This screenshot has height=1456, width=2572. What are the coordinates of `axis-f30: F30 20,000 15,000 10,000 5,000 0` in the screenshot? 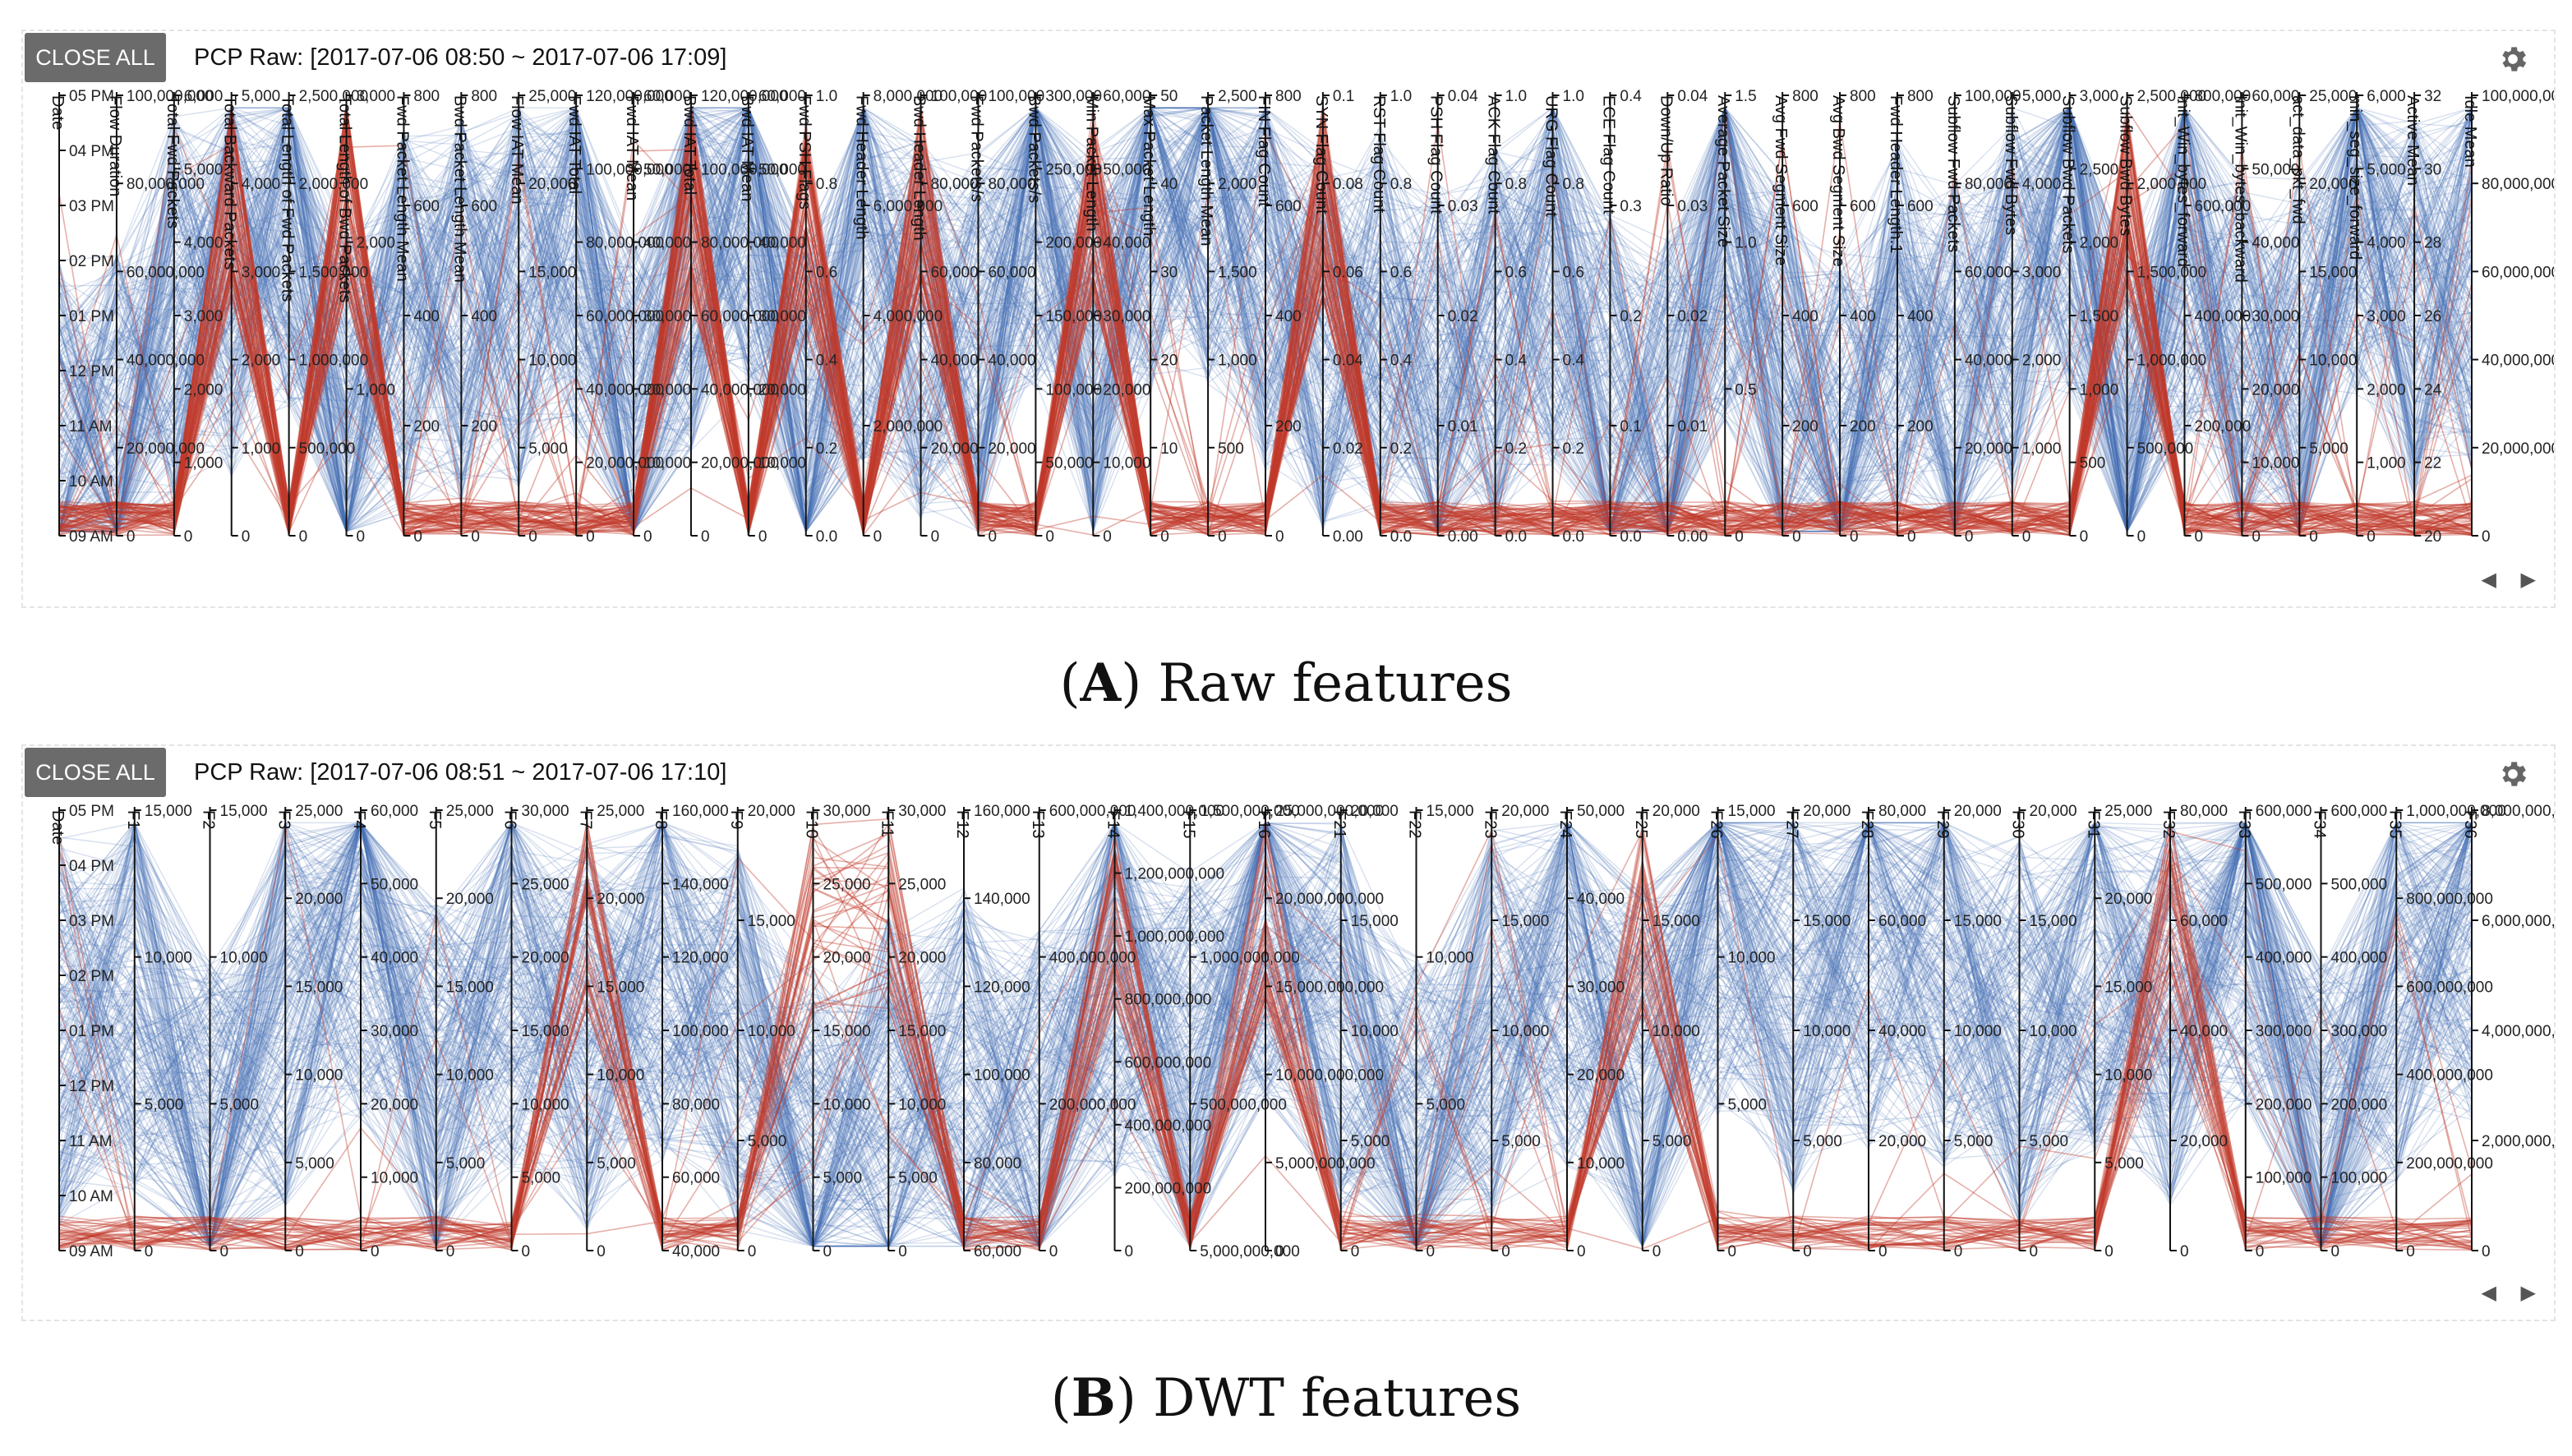 It's located at (2043, 1031).